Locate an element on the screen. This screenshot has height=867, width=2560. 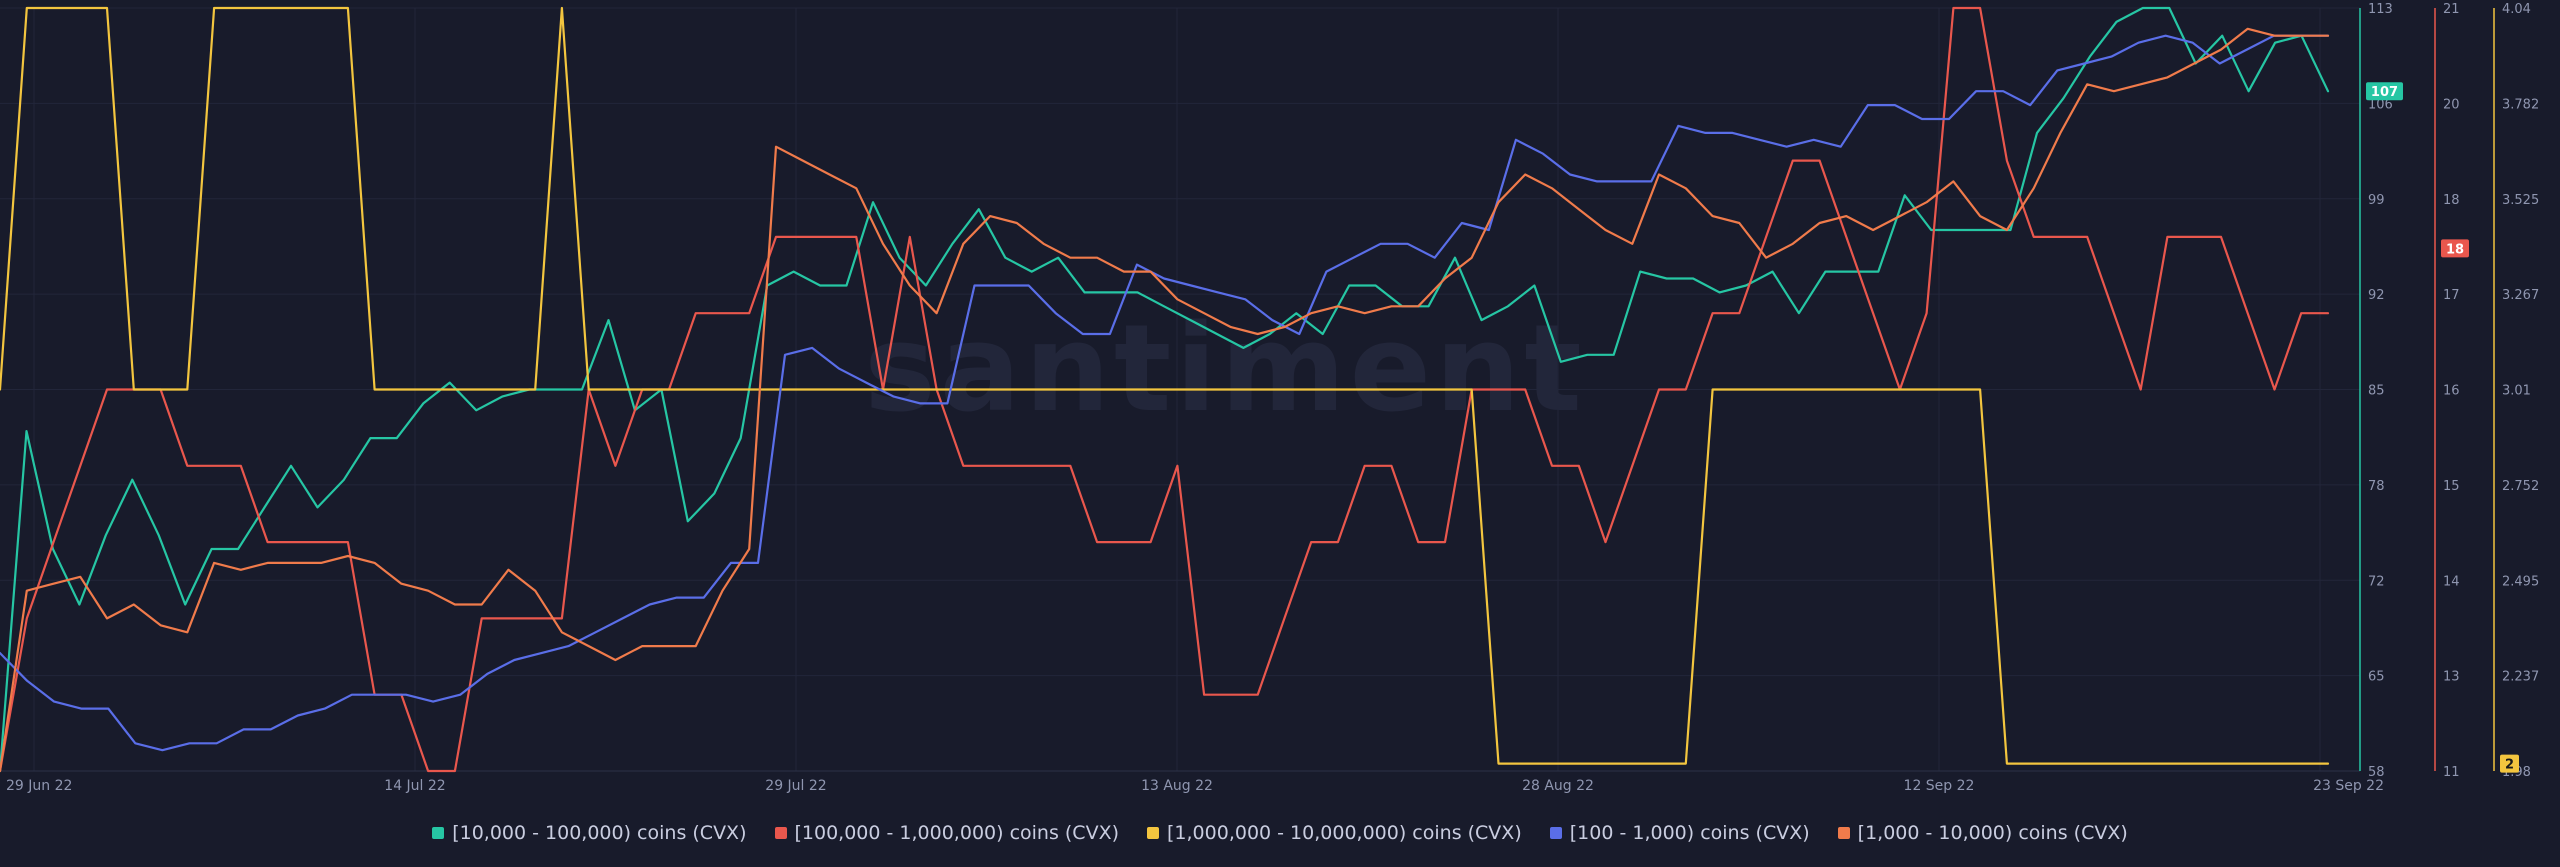
legend-label: [100,000 - 1,000,000) coins (CVX) is located at coordinates (957, 833).